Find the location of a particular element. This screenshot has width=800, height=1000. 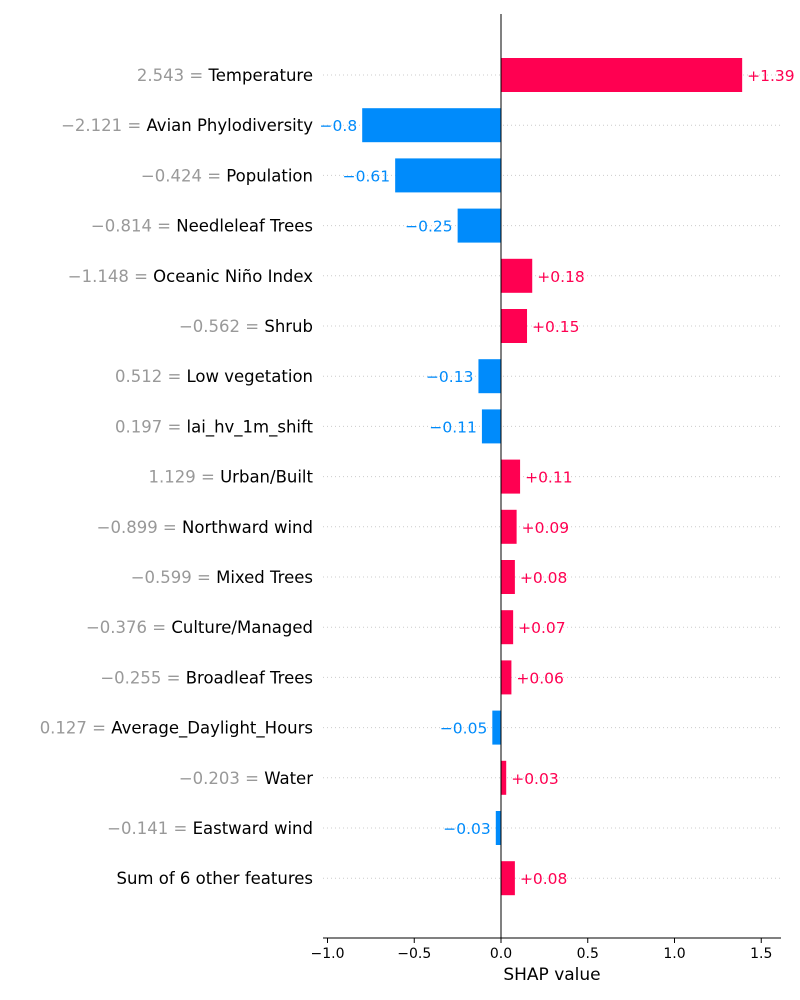

feature-label: −0.899 = Northward wind is located at coordinates (205, 527).